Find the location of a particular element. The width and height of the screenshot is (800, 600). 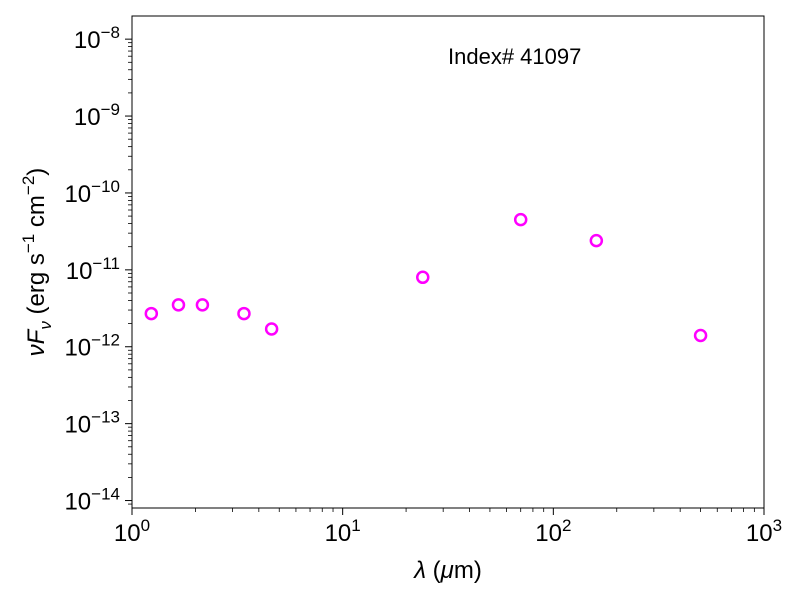

y-tick-label: 10⁻¹² is located at coordinates (92, 346).